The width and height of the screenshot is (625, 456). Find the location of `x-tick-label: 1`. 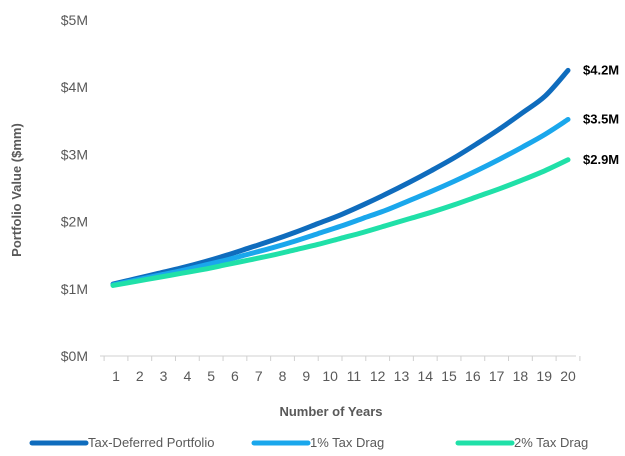

x-tick-label: 1 is located at coordinates (116, 376).